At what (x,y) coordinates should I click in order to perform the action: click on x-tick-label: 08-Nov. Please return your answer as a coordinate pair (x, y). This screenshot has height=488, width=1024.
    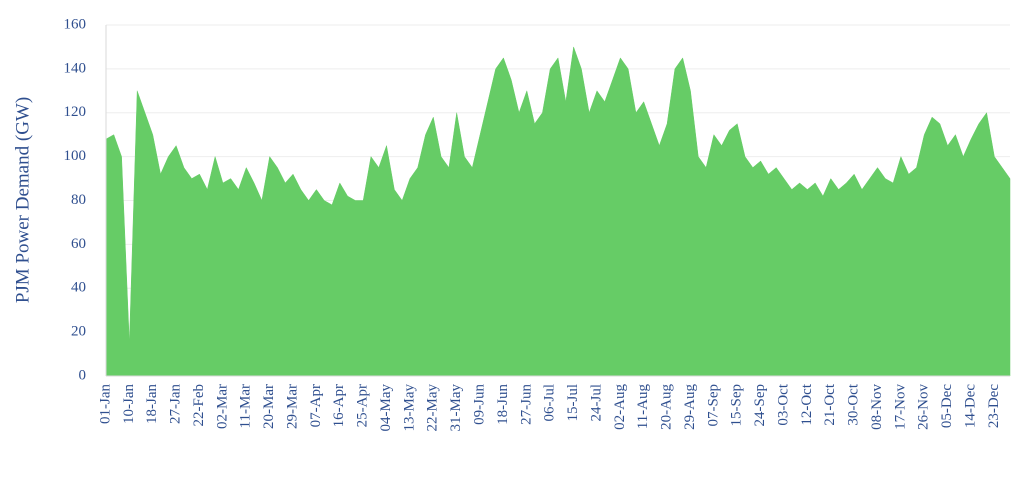
    Looking at the image, I should click on (877, 407).